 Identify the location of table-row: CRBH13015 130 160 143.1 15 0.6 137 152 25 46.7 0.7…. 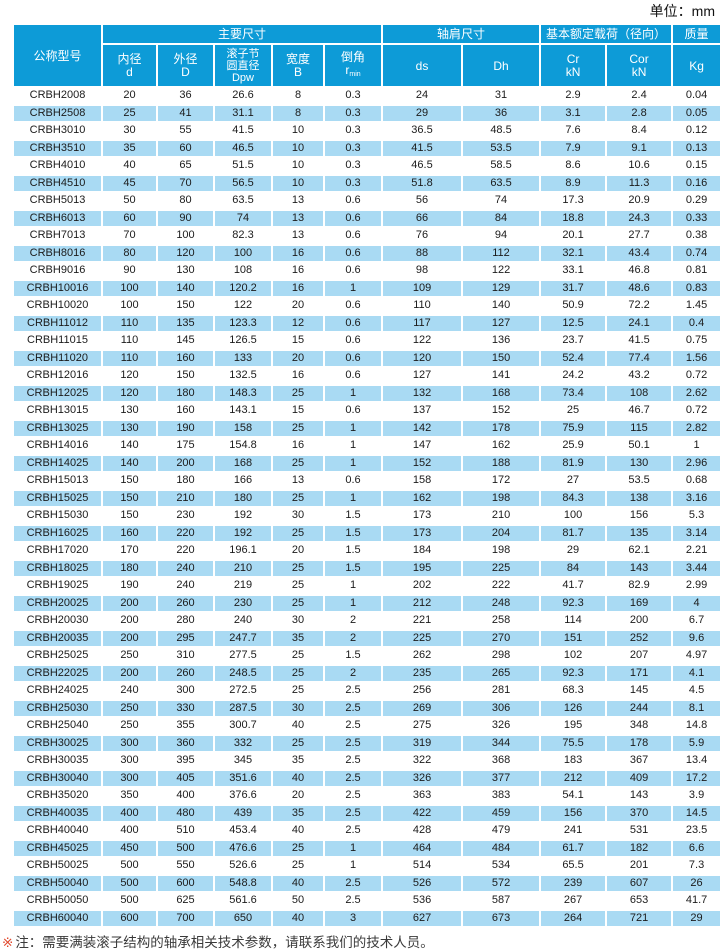
(367, 412).